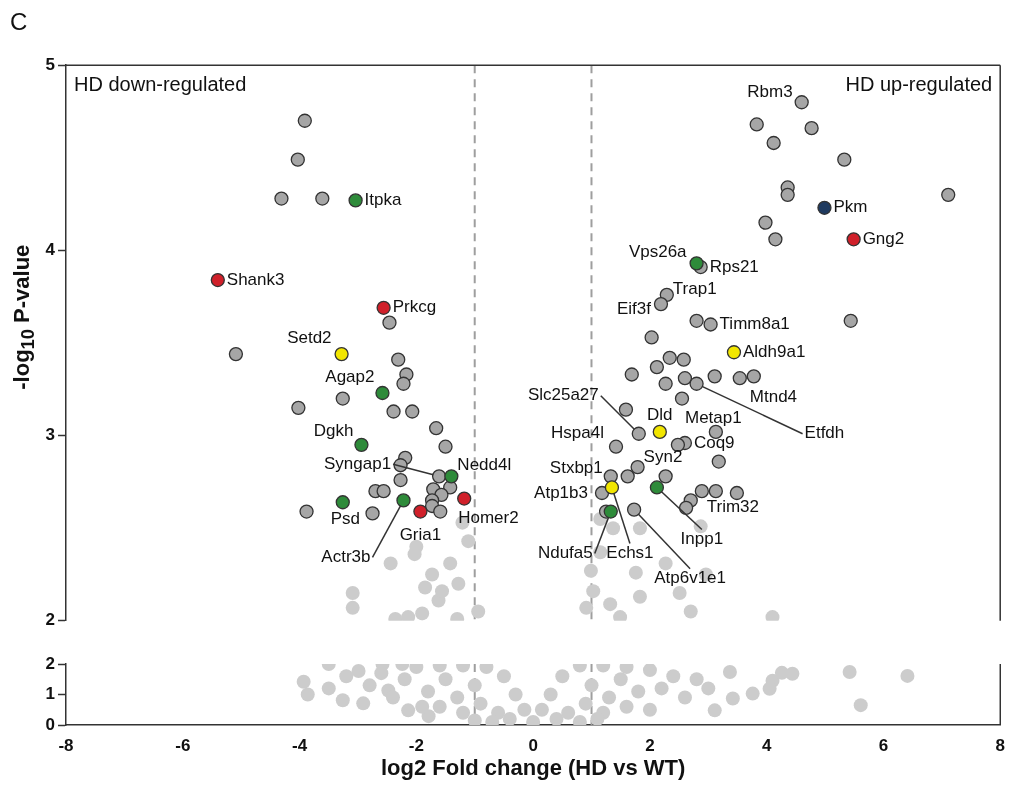 The width and height of the screenshot is (1016, 801). I want to click on annotation: Trim32, so click(733, 507).